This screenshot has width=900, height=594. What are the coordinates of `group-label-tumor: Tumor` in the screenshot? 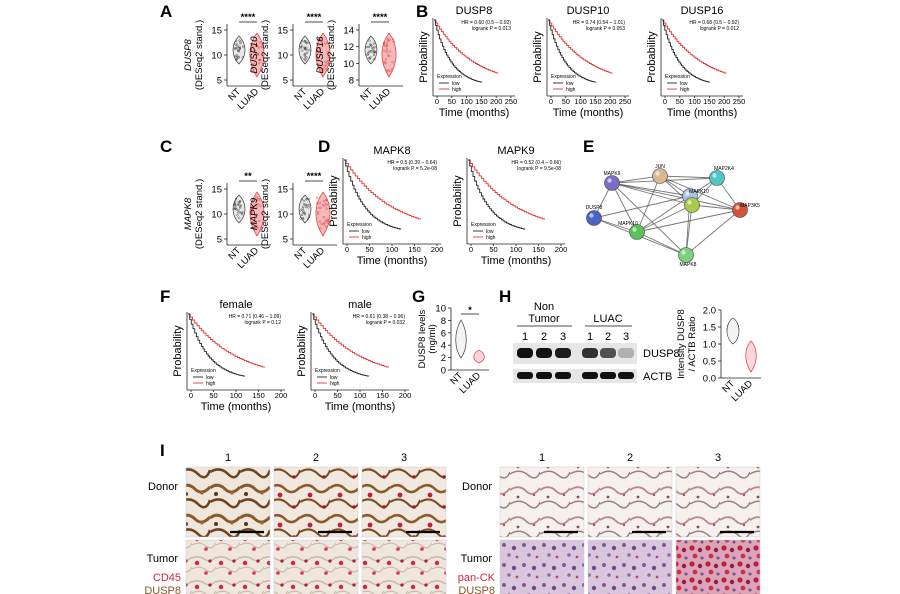 It's located at (544, 319).